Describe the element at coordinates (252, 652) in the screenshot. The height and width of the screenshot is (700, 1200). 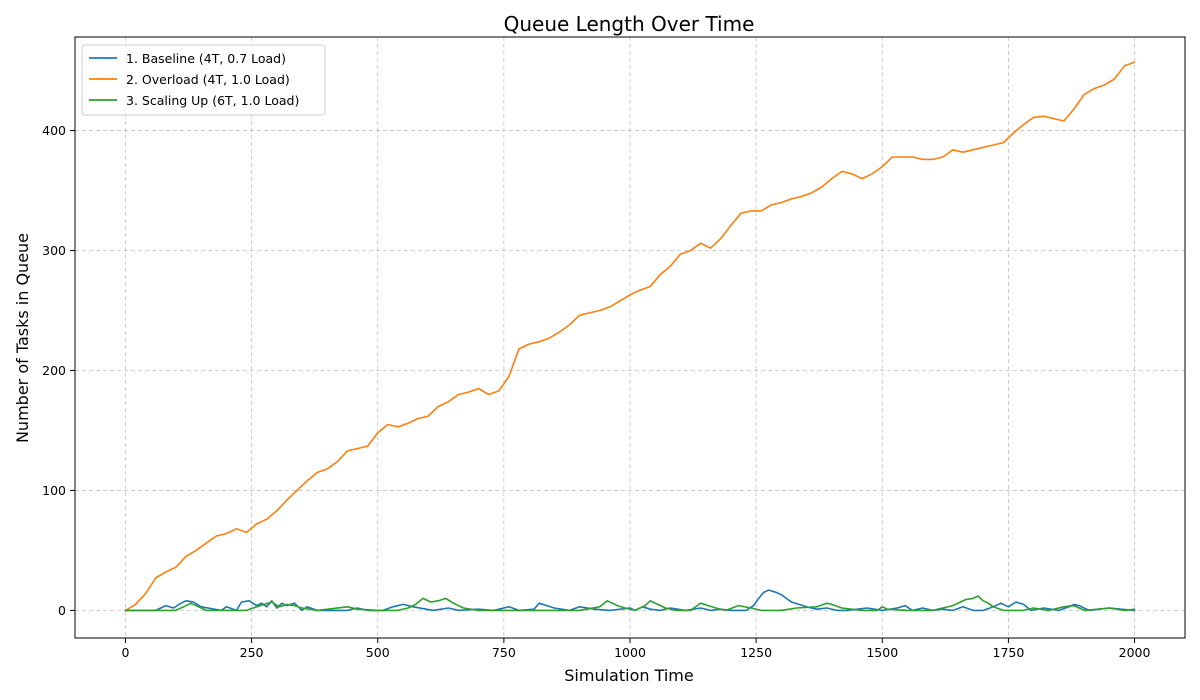
I see `x-tick-label: 250` at that location.